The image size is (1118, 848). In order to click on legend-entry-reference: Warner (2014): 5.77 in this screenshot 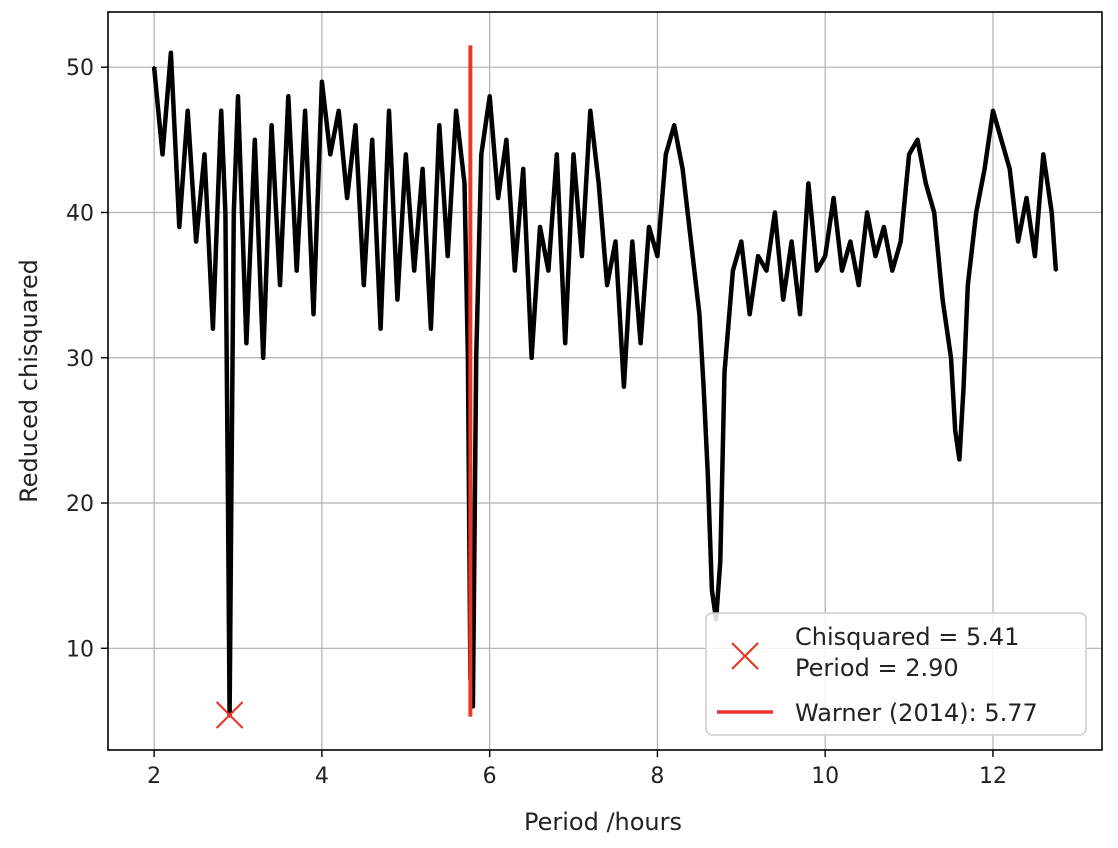, I will do `click(916, 713)`.